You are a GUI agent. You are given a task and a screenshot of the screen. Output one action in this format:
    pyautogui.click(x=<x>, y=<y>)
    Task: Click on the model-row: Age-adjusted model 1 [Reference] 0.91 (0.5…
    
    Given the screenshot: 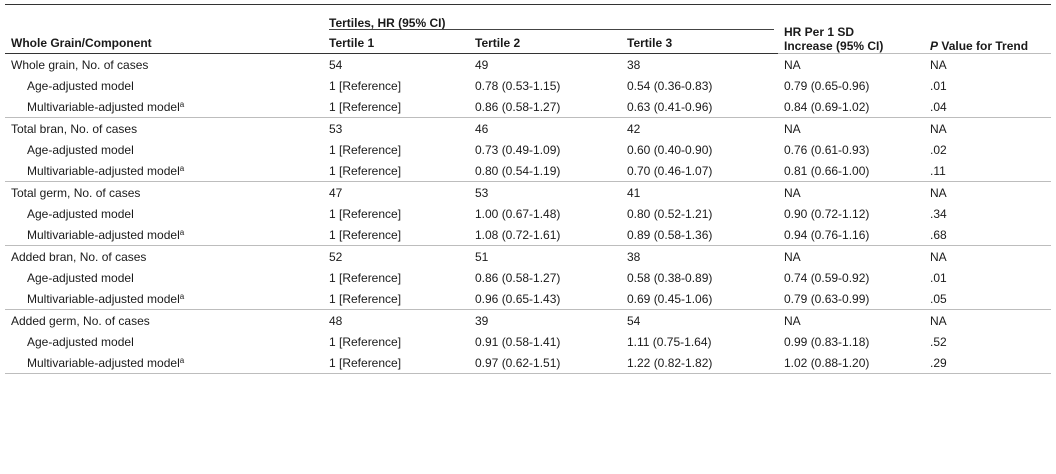 What is the action you would take?
    pyautogui.click(x=528, y=341)
    